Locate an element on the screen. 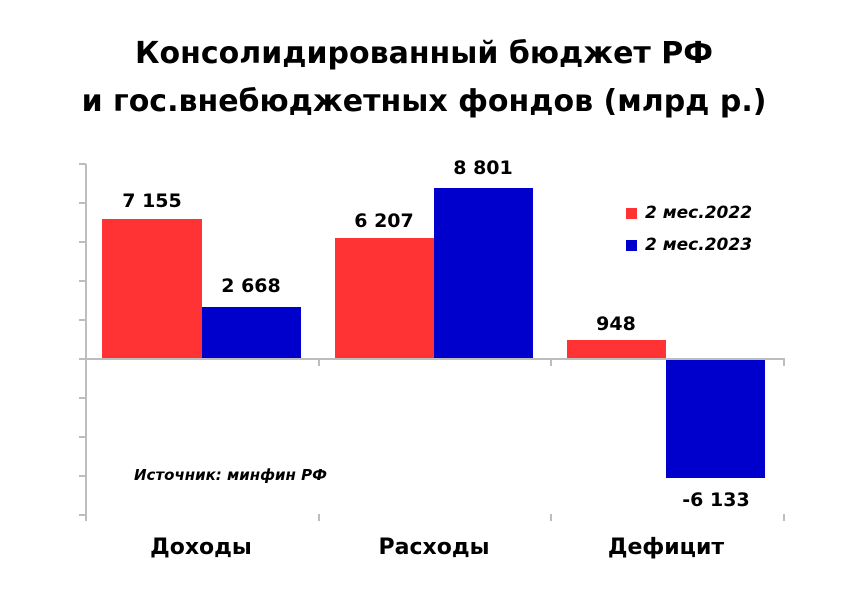 This screenshot has width=848, height=603. y-axis is located at coordinates (86, 342).